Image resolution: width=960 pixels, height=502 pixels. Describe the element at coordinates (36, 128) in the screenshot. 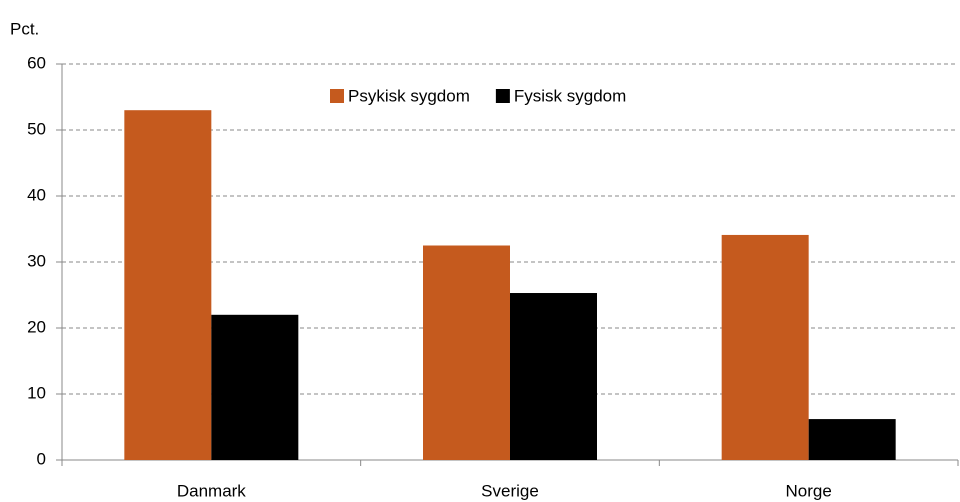

I see `y-tick-label: 50` at that location.